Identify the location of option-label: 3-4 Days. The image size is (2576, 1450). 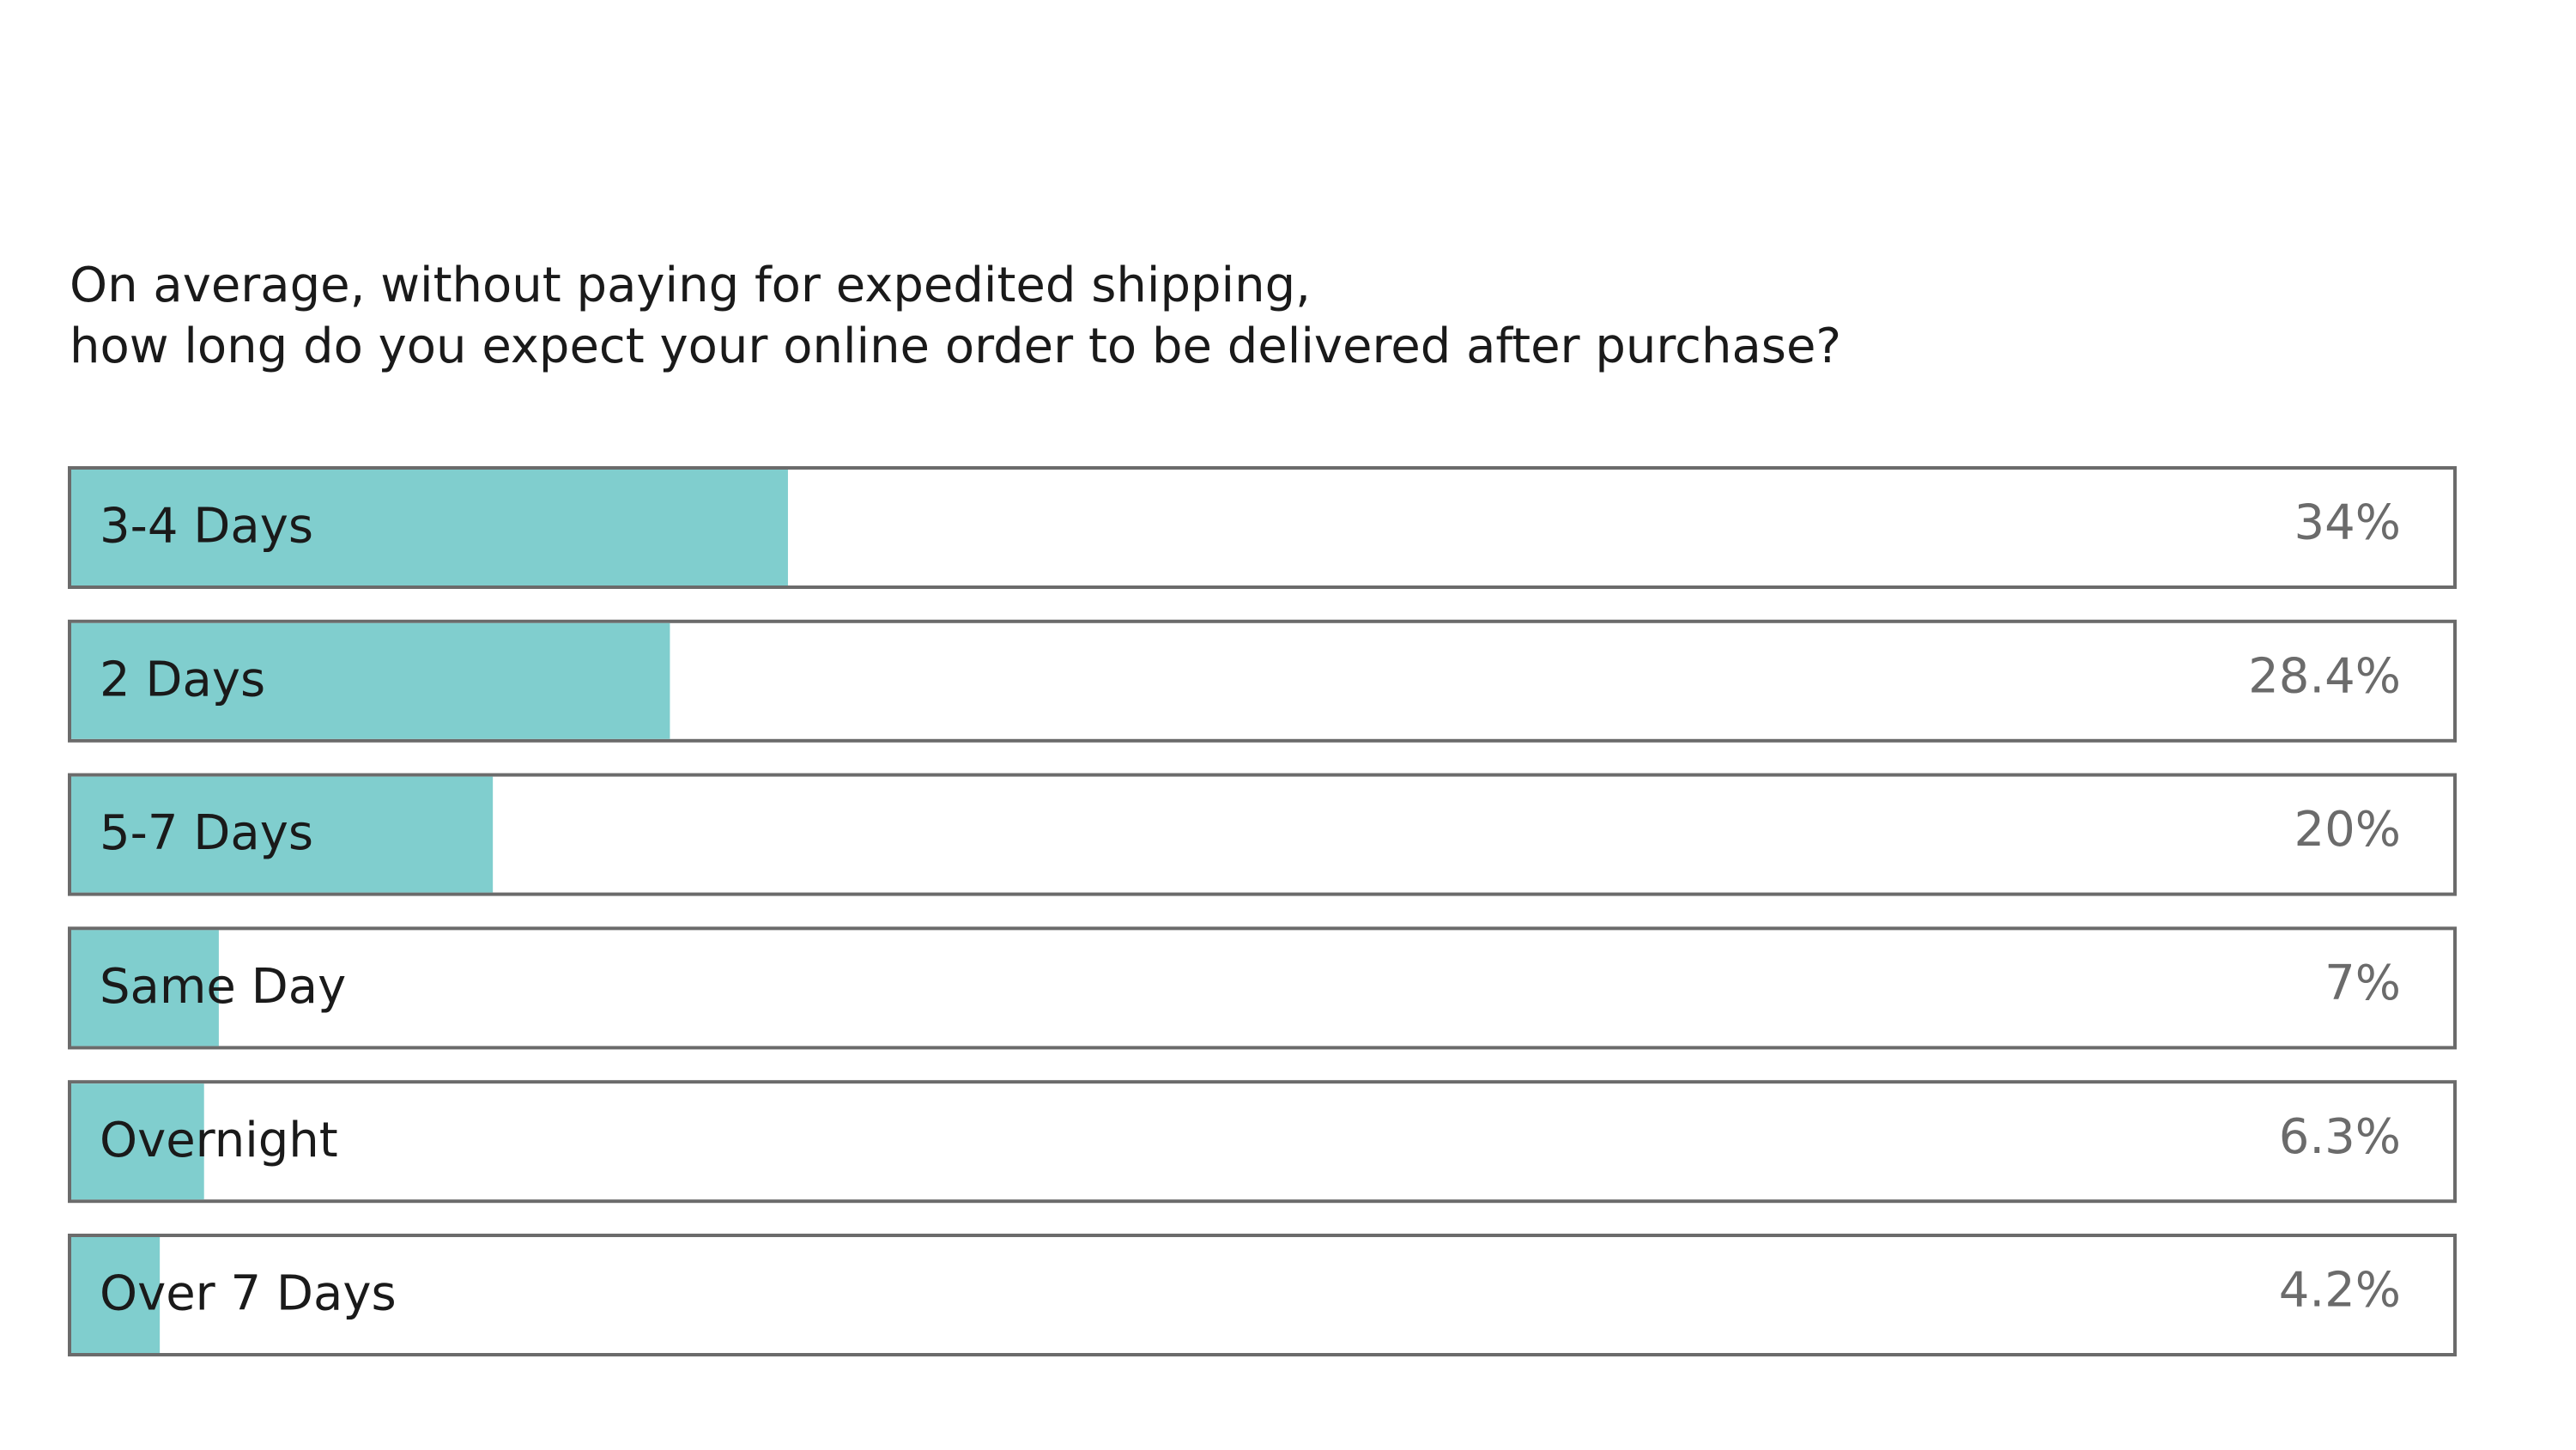
(206, 527).